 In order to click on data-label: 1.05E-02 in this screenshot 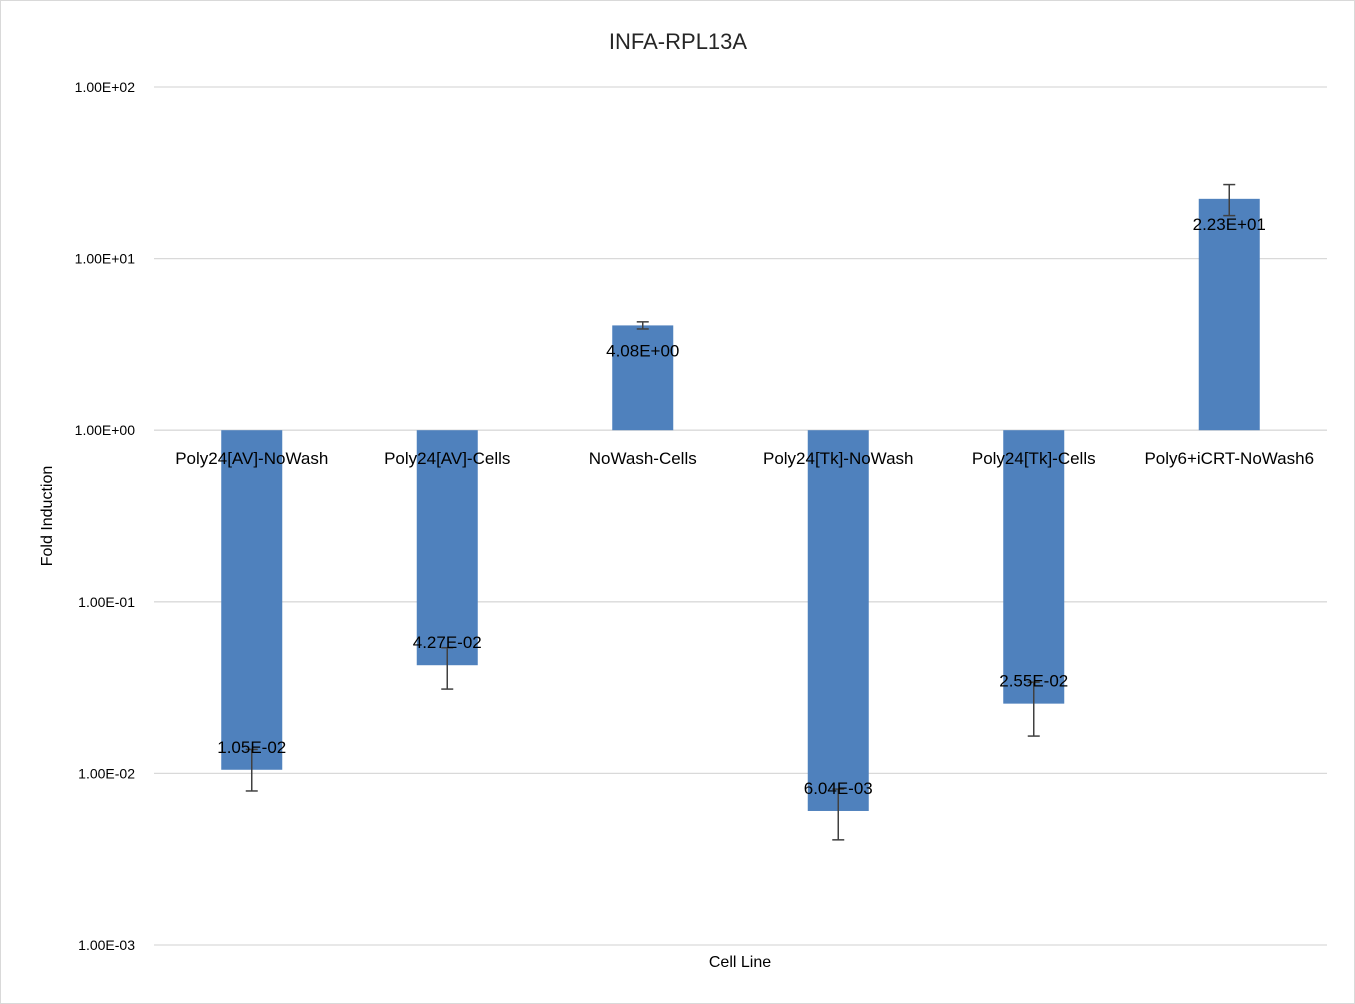, I will do `click(251, 747)`.